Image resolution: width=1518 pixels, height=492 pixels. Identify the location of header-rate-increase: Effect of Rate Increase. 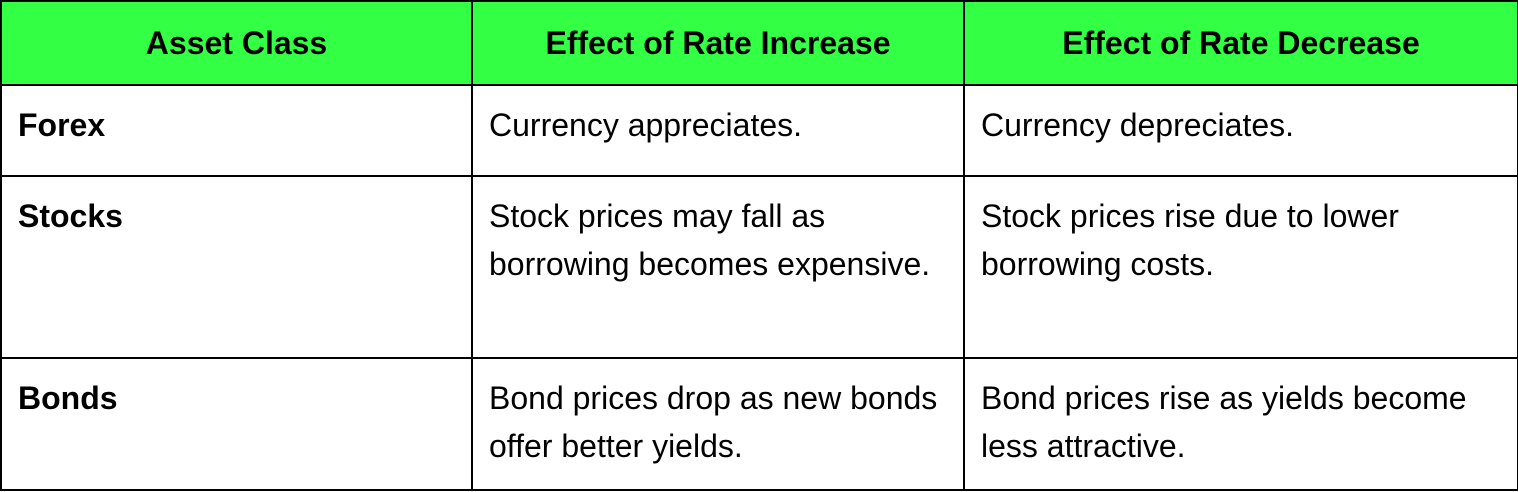
(718, 43).